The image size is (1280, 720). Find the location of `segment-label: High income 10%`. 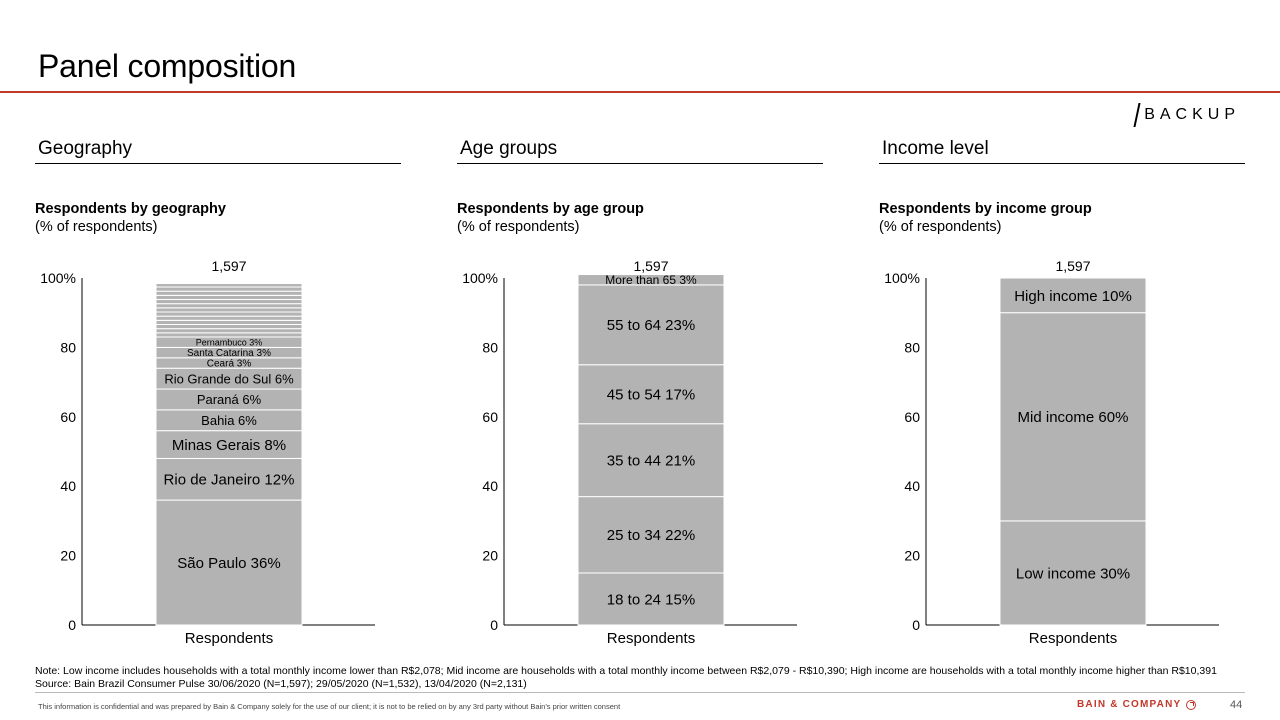

segment-label: High income 10% is located at coordinates (1073, 296).